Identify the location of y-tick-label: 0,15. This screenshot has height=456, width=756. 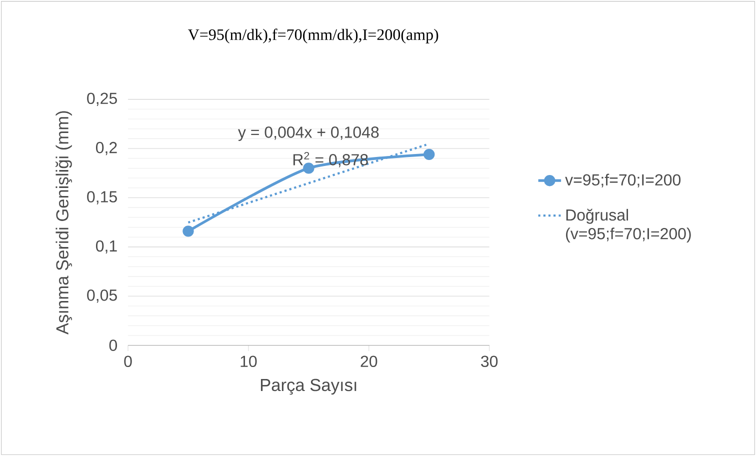
(102, 197).